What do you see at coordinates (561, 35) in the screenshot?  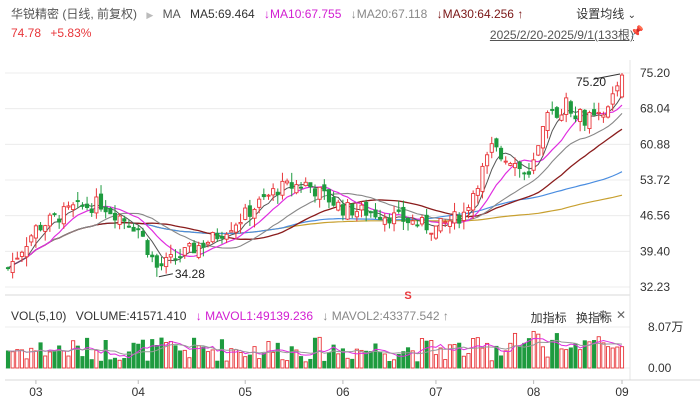 I see `date-range: 2025/2/20-2025/9/1(133根)` at bounding box center [561, 35].